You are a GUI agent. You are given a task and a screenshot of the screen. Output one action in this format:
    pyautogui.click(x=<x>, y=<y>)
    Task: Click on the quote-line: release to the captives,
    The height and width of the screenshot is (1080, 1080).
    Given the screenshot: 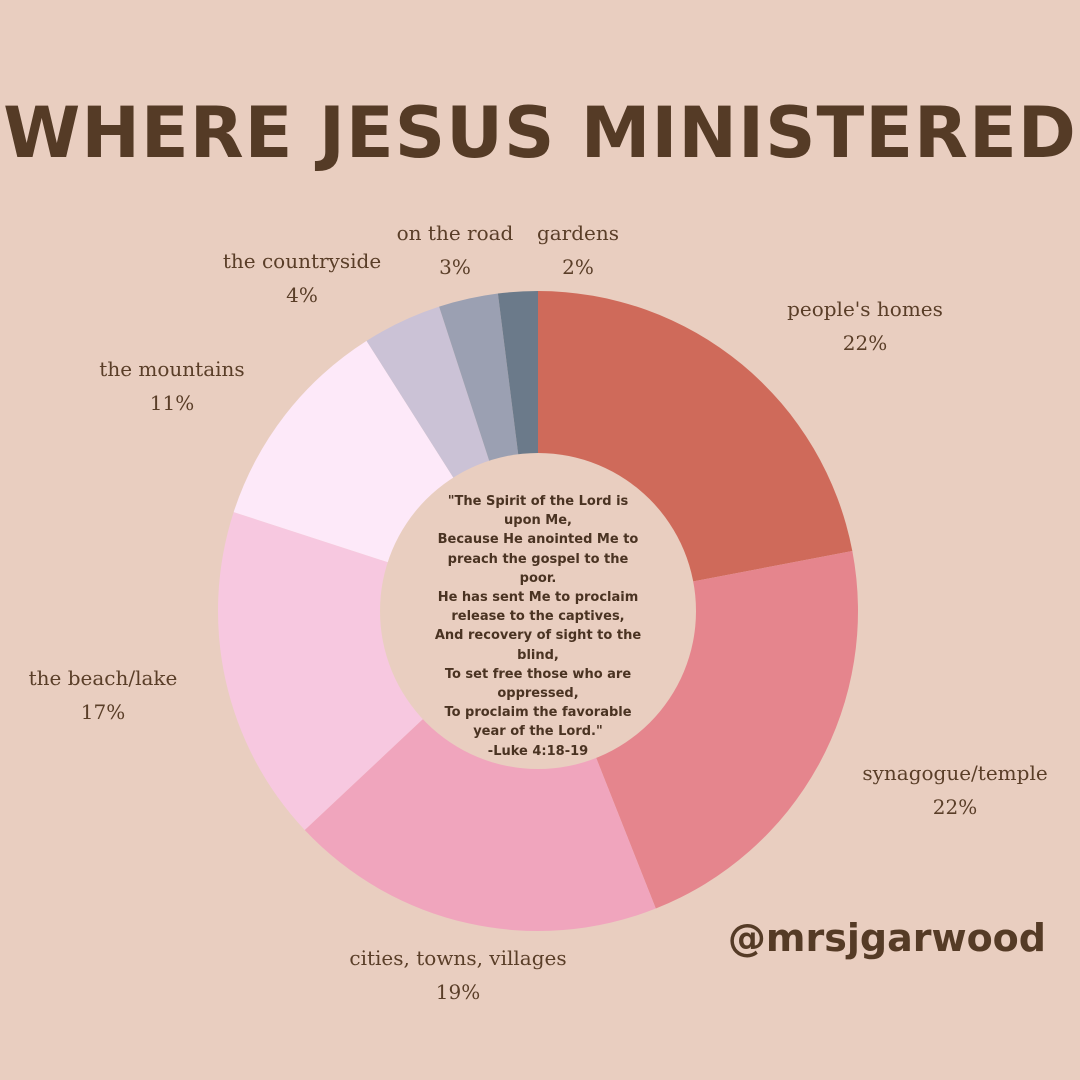 What is the action you would take?
    pyautogui.click(x=538, y=617)
    